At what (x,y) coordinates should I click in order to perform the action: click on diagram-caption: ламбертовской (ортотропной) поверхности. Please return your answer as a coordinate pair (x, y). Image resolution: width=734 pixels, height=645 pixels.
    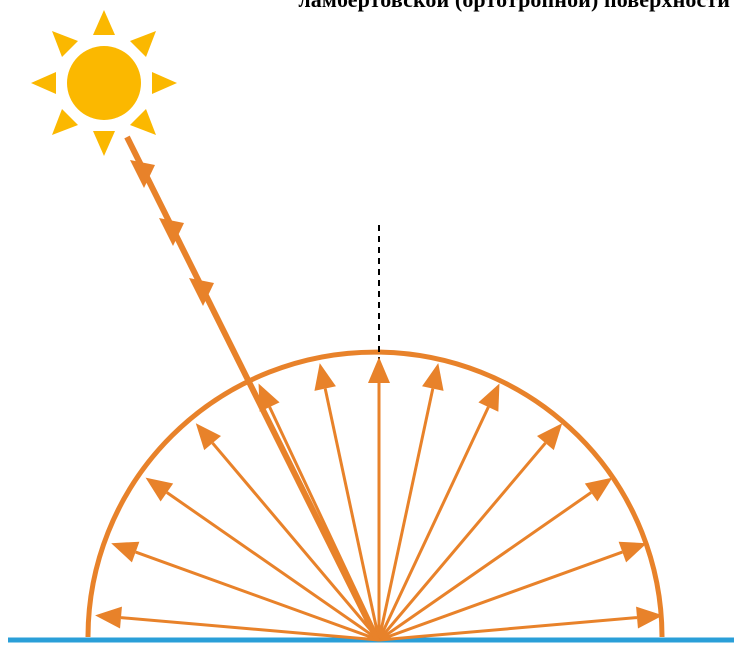
    Looking at the image, I should click on (367, 6).